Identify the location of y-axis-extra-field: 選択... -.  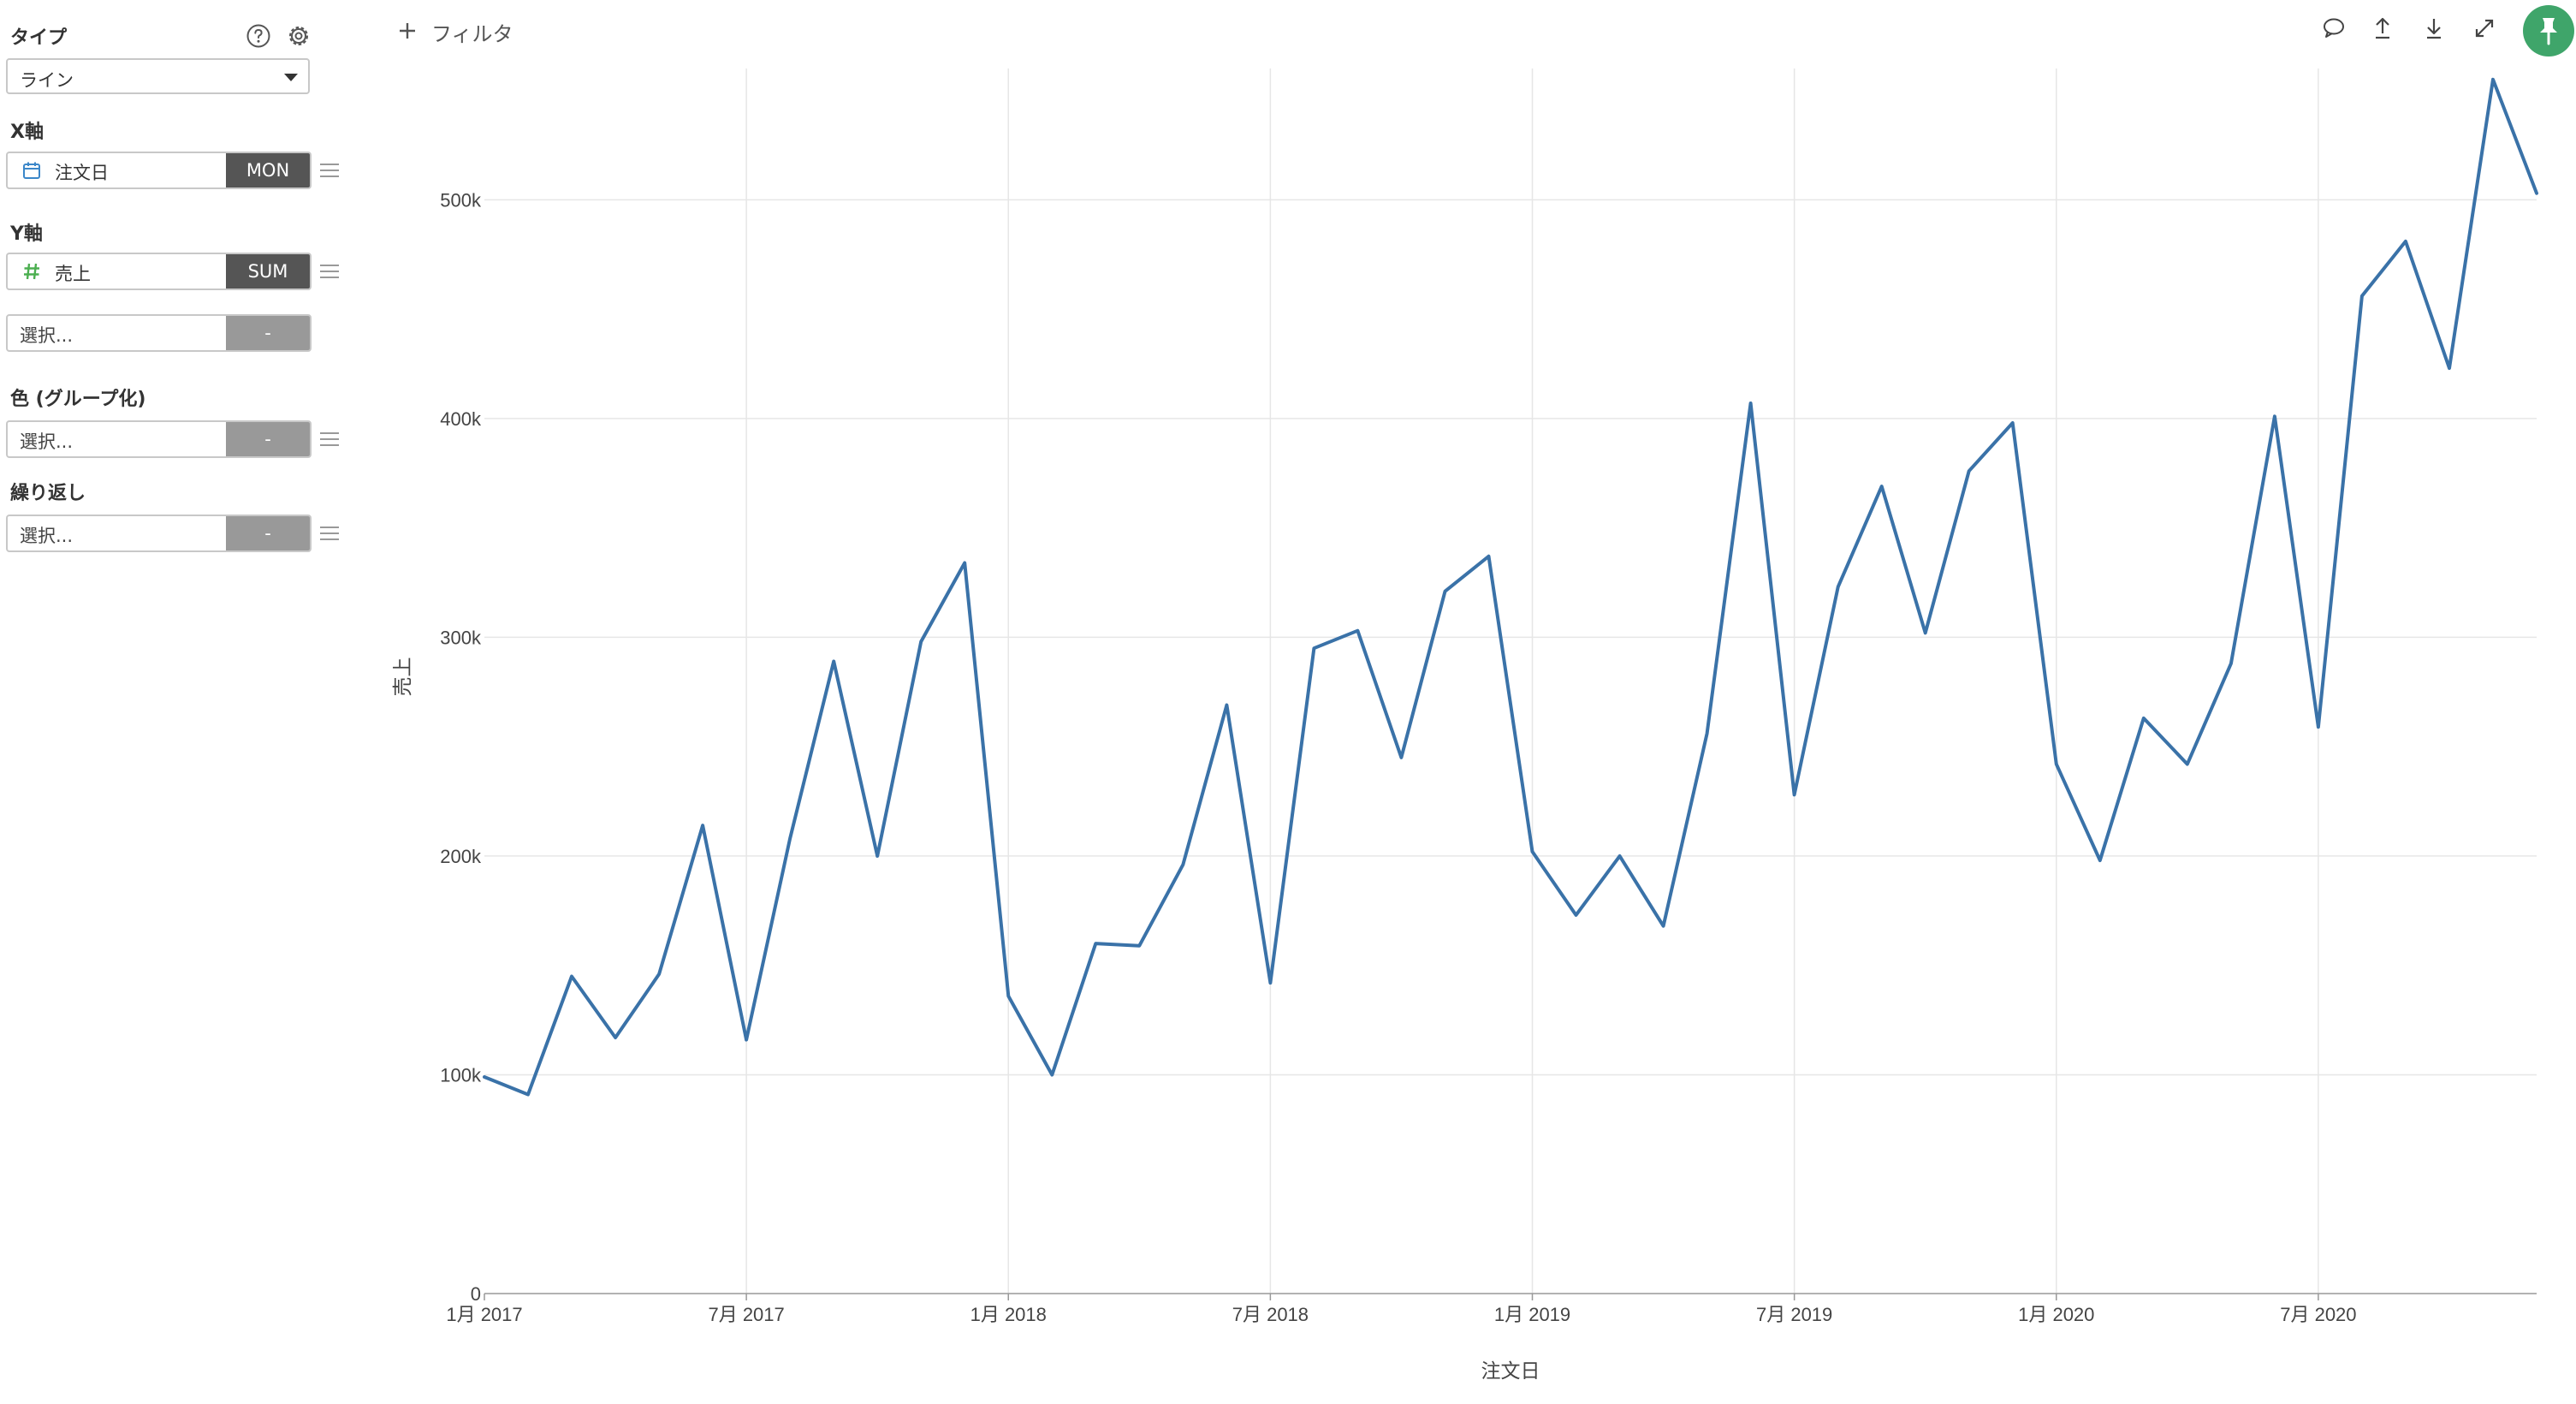
(159, 333).